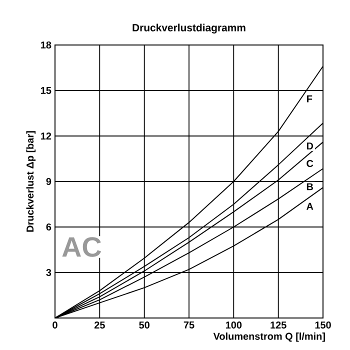 This screenshot has width=350, height=350. Describe the element at coordinates (189, 325) in the screenshot. I see `x-tick-label: 75` at that location.